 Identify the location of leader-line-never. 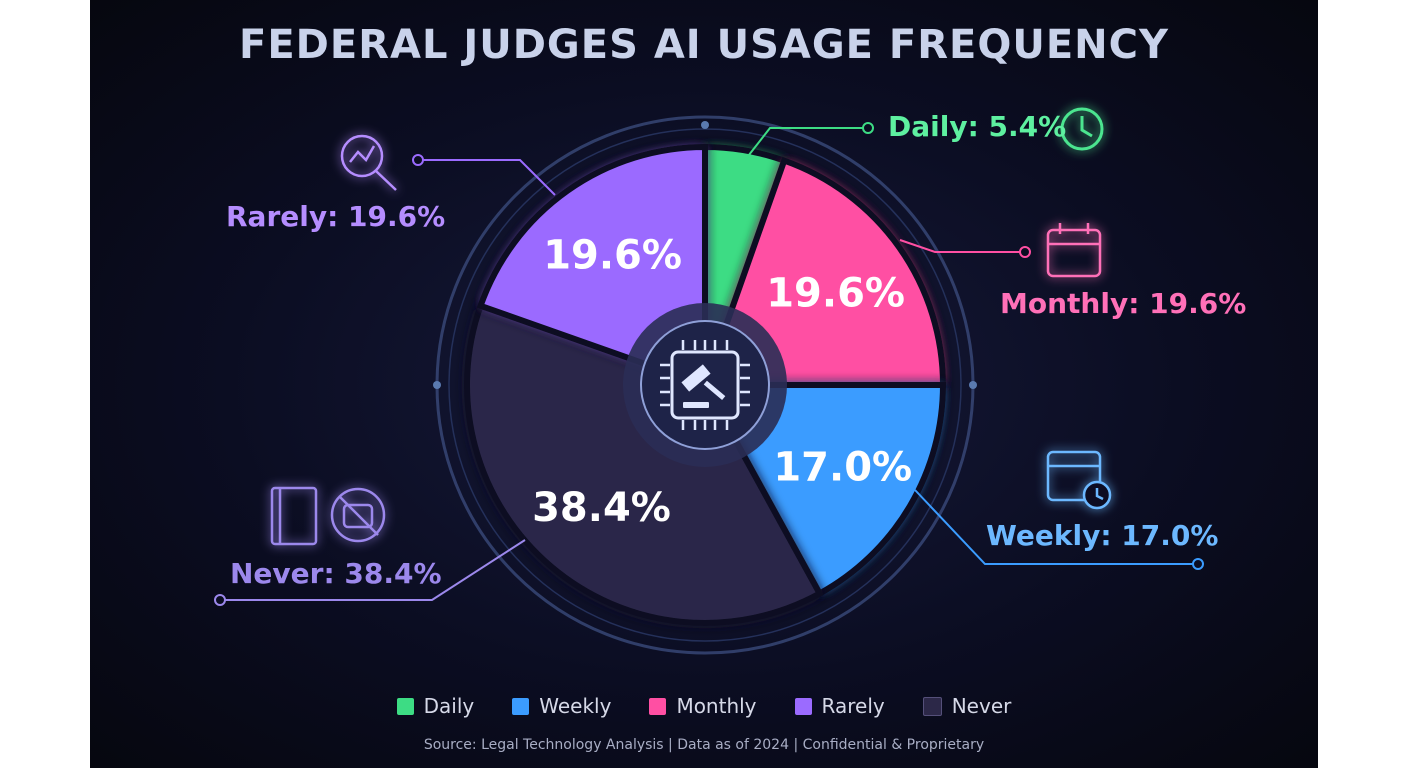
(373, 570).